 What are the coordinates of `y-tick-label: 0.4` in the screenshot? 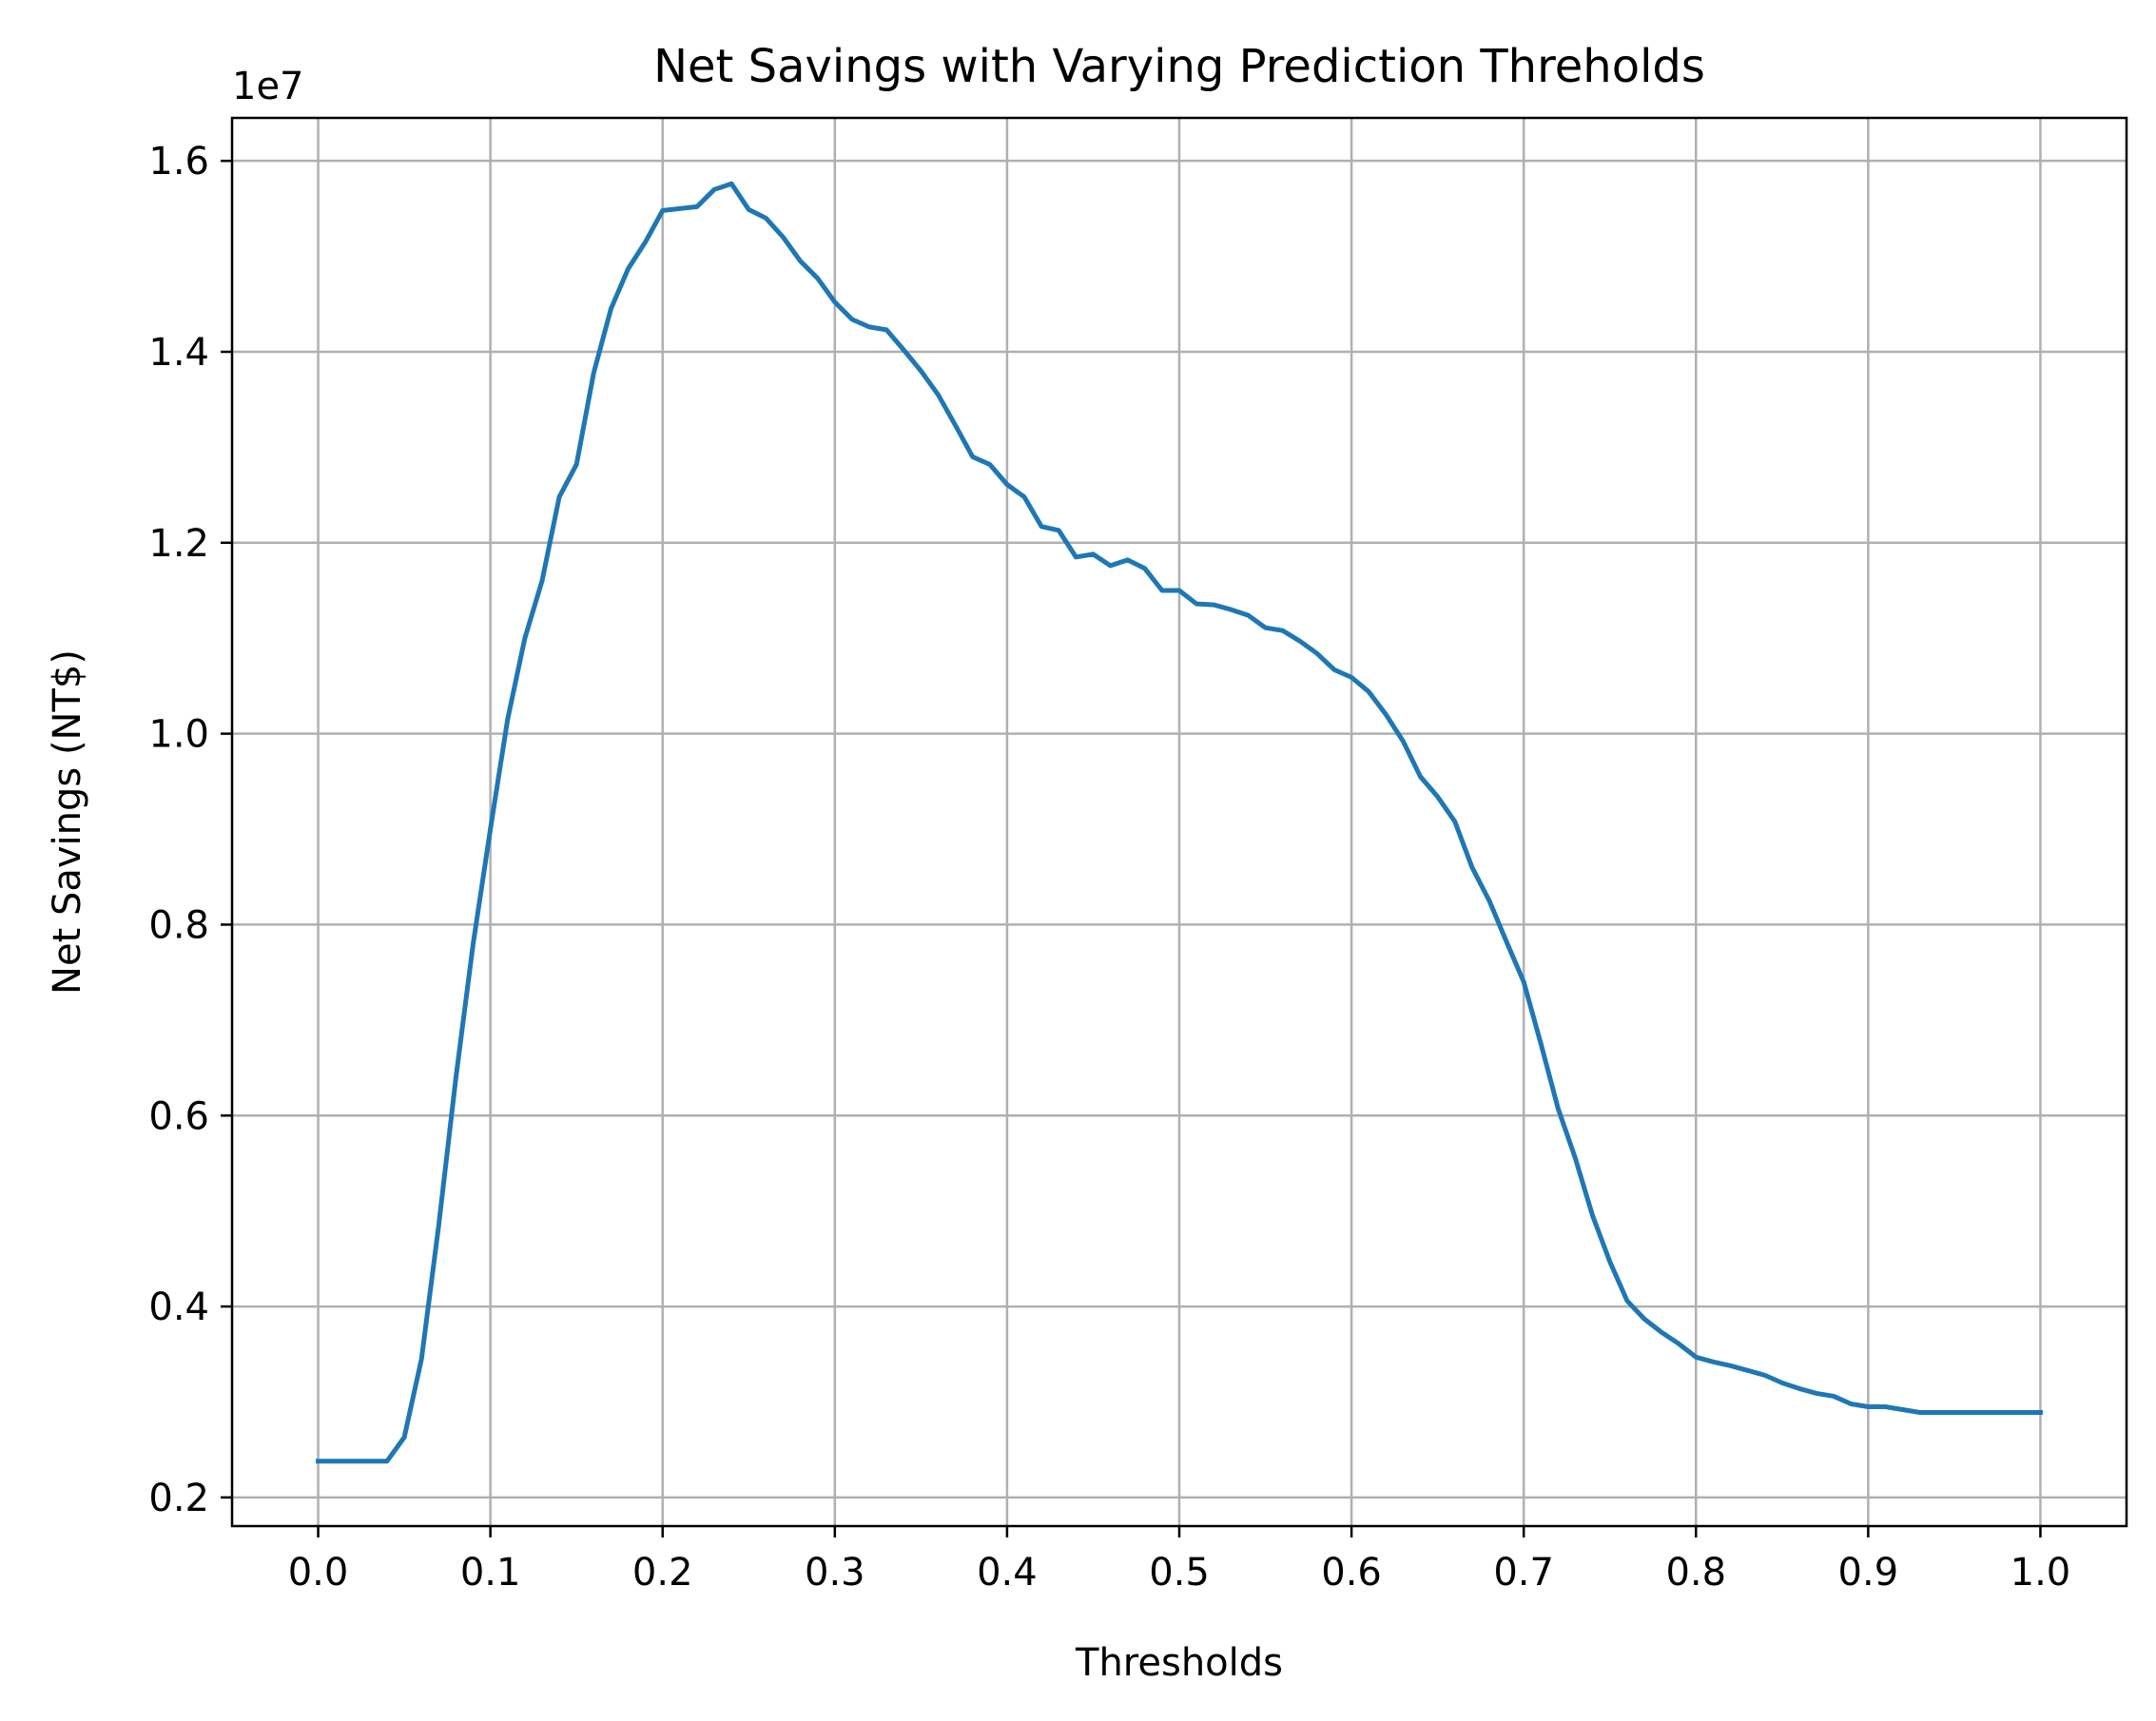 It's located at (178, 1307).